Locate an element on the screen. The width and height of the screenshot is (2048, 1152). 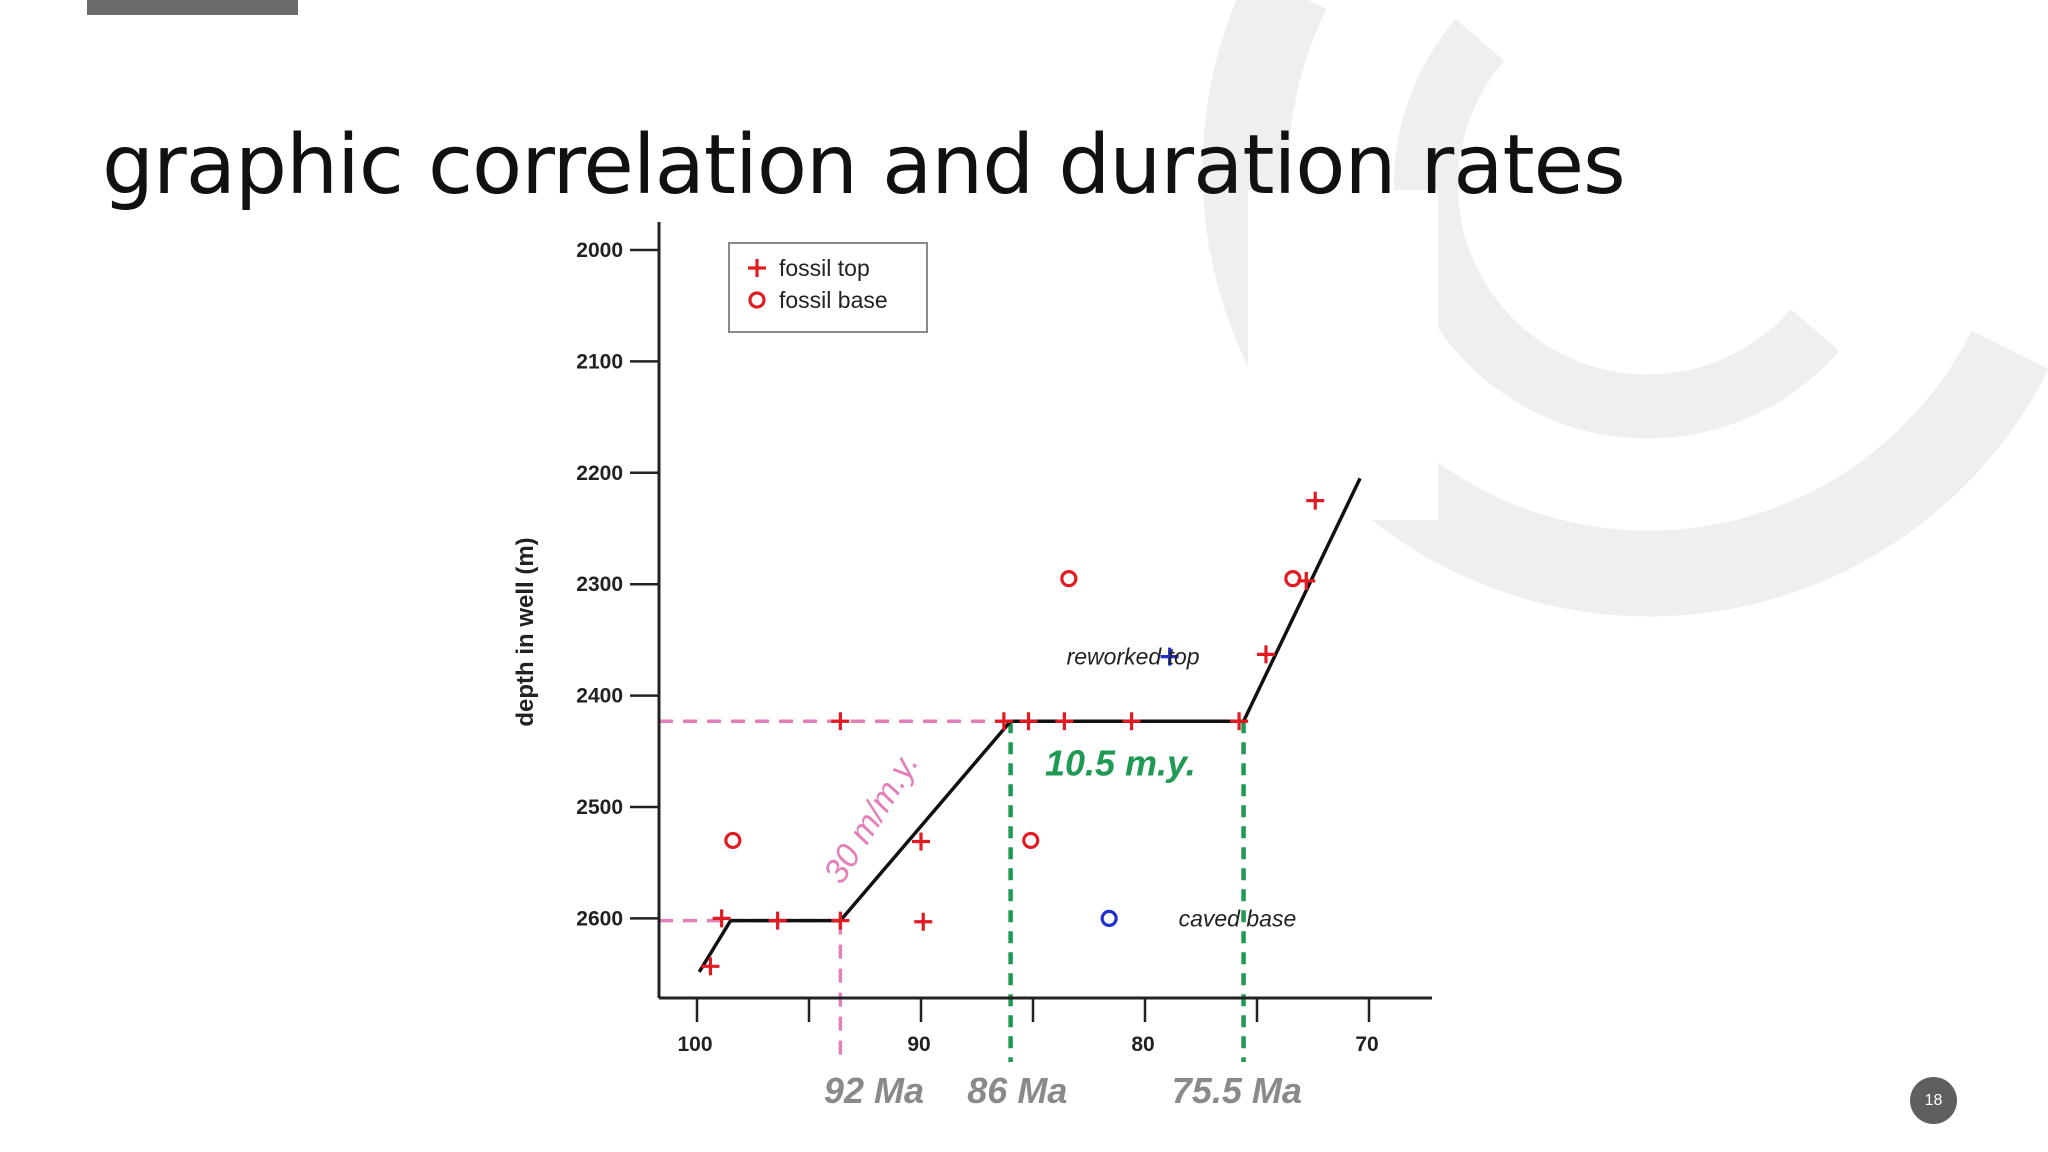
y-tick-label-2300: 2300 is located at coordinates (599, 584).